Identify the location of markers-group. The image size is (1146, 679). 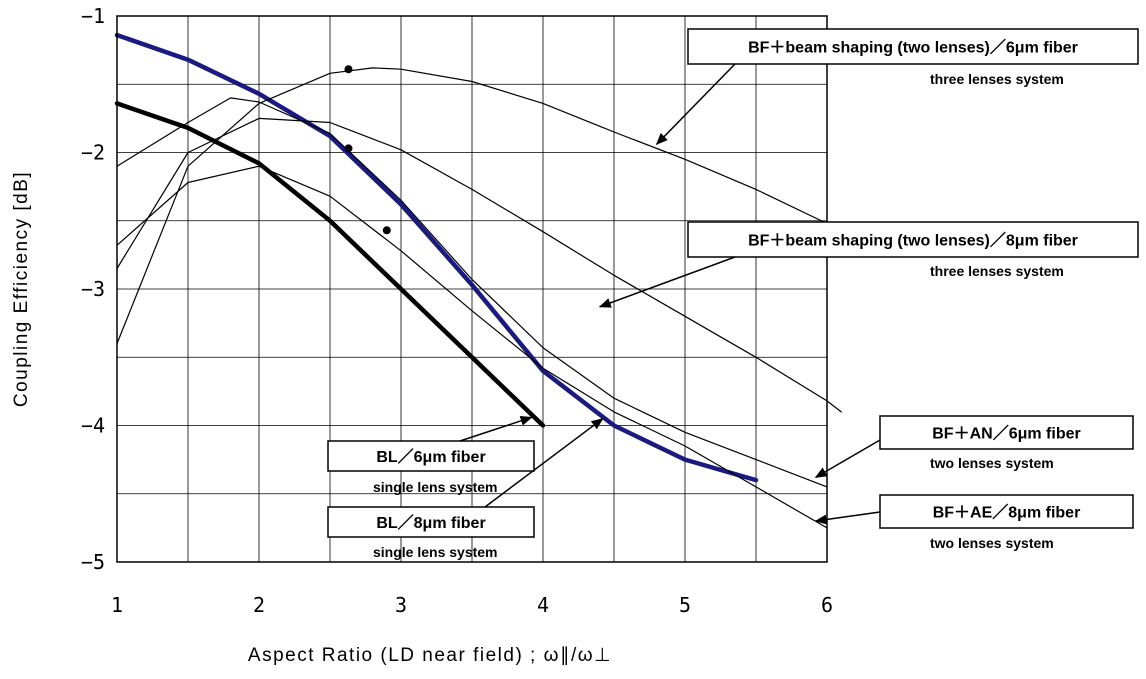
(367, 150).